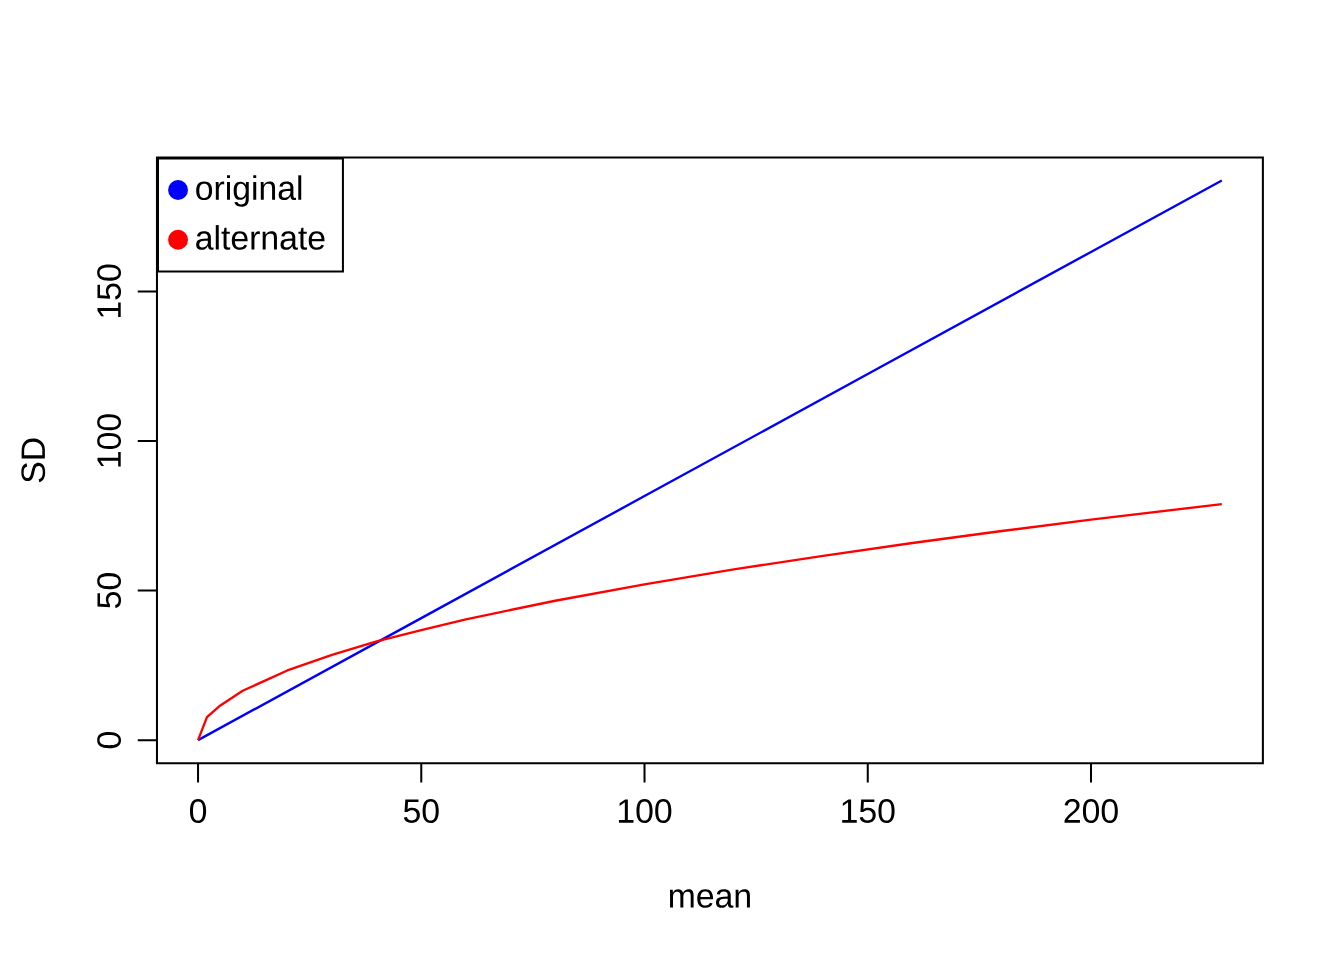 Image resolution: width=1344 pixels, height=960 pixels. Describe the element at coordinates (33, 460) in the screenshot. I see `y-axis-title: SD` at that location.